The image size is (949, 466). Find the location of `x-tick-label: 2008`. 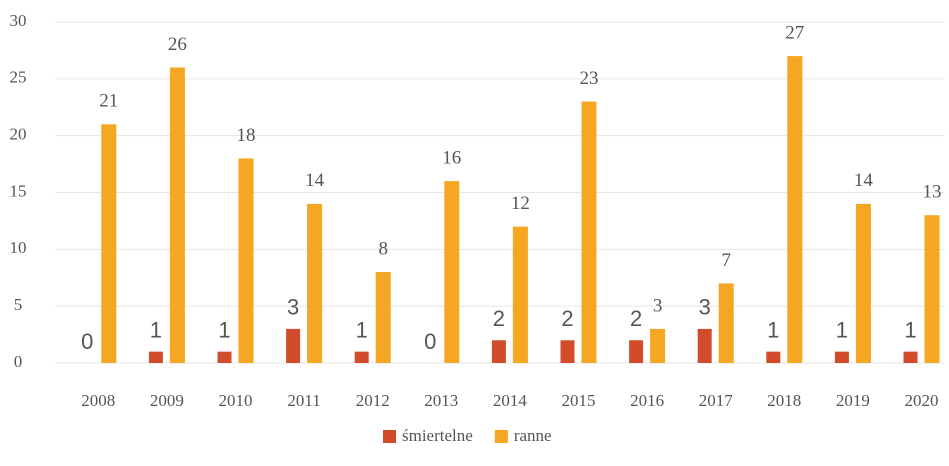

x-tick-label: 2008 is located at coordinates (98, 400).